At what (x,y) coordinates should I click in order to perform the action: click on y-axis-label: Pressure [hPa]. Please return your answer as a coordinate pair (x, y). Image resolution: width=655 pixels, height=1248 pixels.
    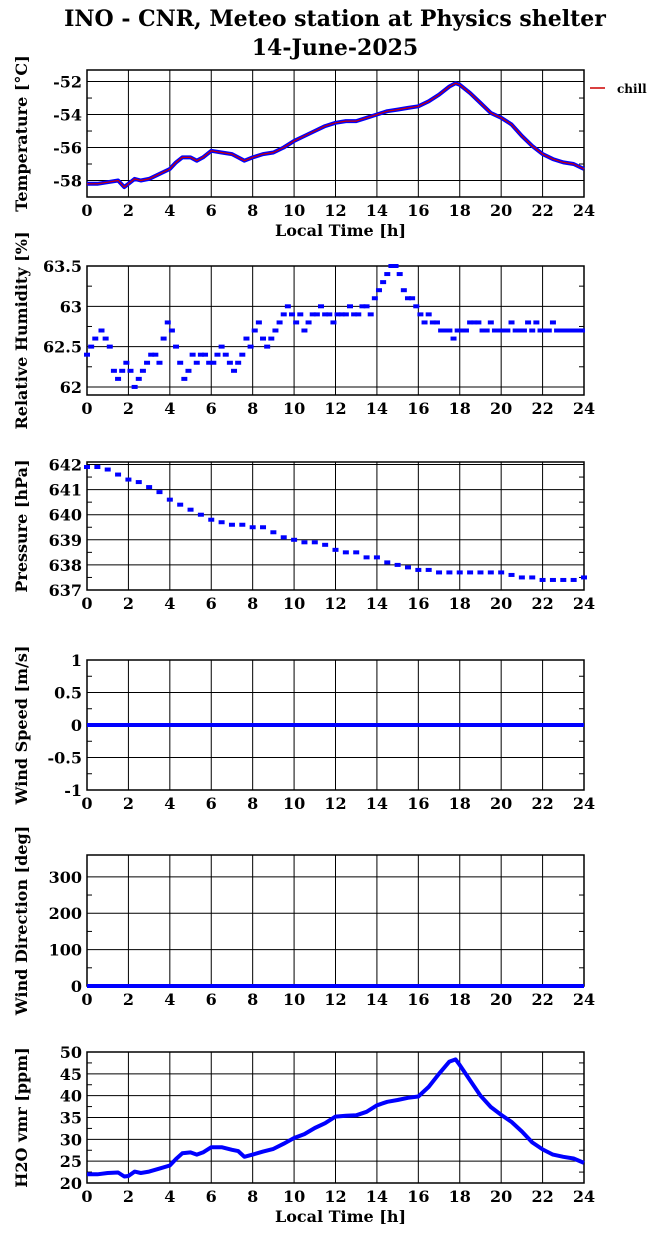
    Looking at the image, I should click on (21, 525).